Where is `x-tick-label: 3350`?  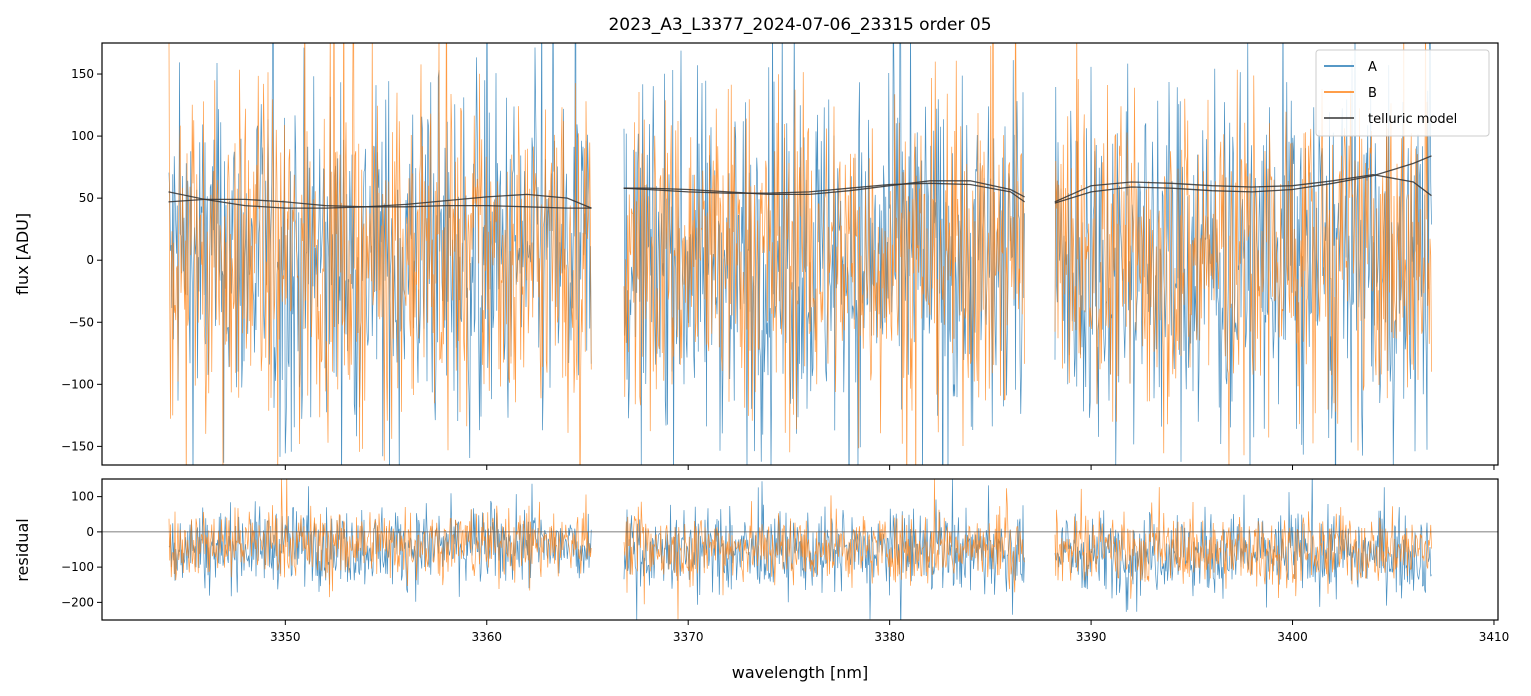 x-tick-label: 3350 is located at coordinates (285, 637).